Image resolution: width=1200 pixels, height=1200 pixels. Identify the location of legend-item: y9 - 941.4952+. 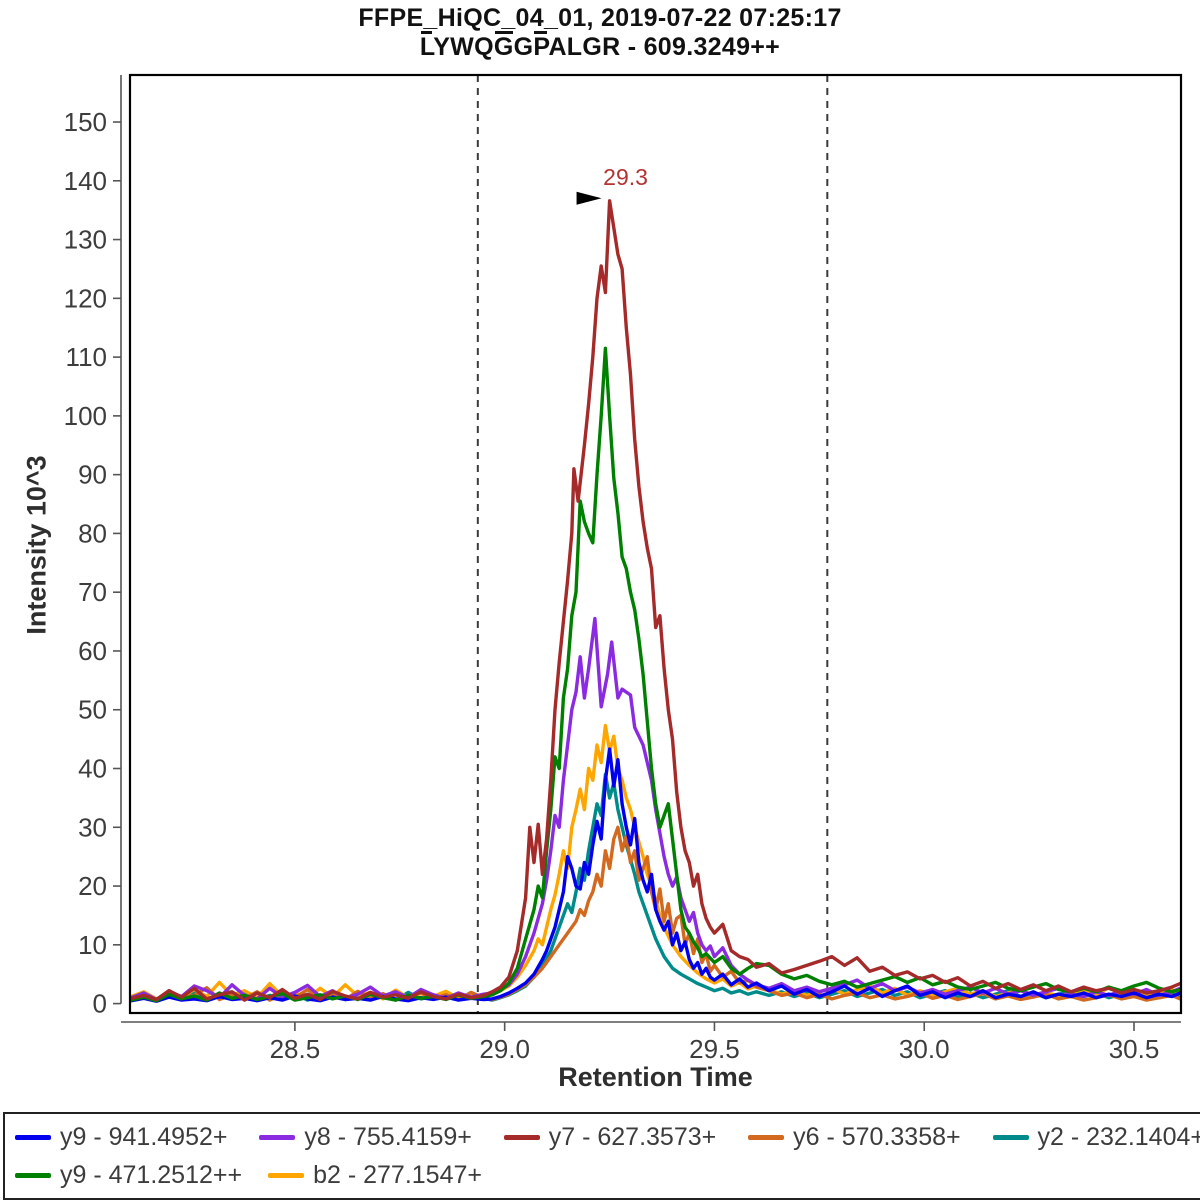
(121, 1137).